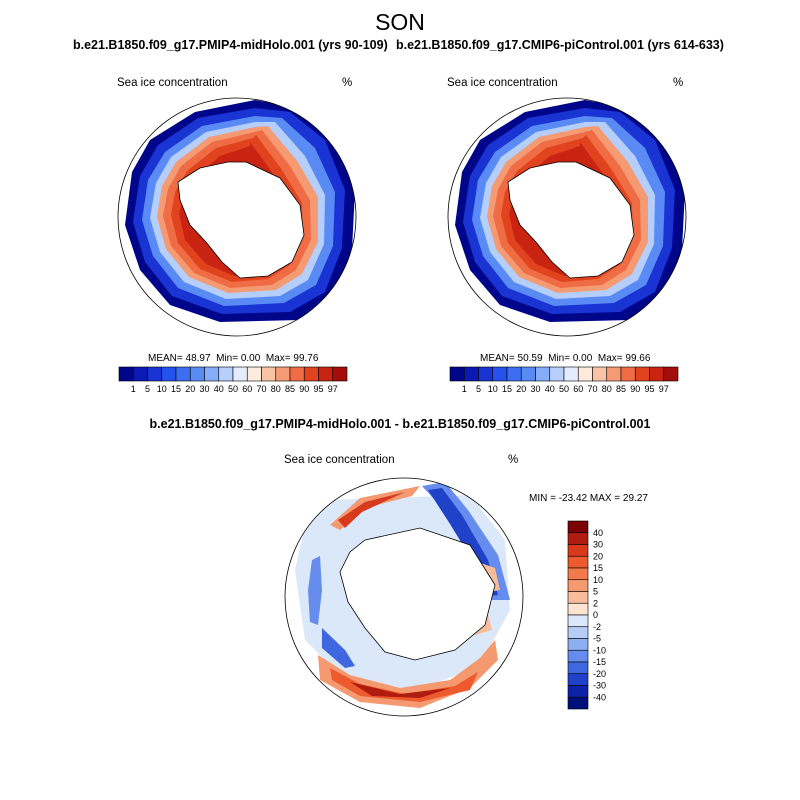  Describe the element at coordinates (241, 220) in the screenshot. I see `antarctica-coastline-midholo` at that location.